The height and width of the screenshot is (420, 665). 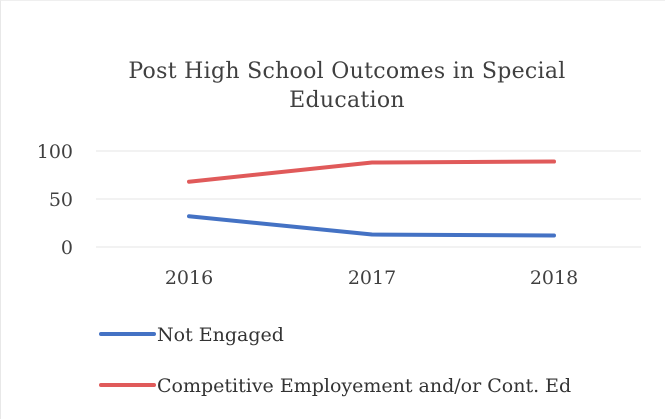 I want to click on legend-label-1: Not Engaged, so click(x=220, y=335).